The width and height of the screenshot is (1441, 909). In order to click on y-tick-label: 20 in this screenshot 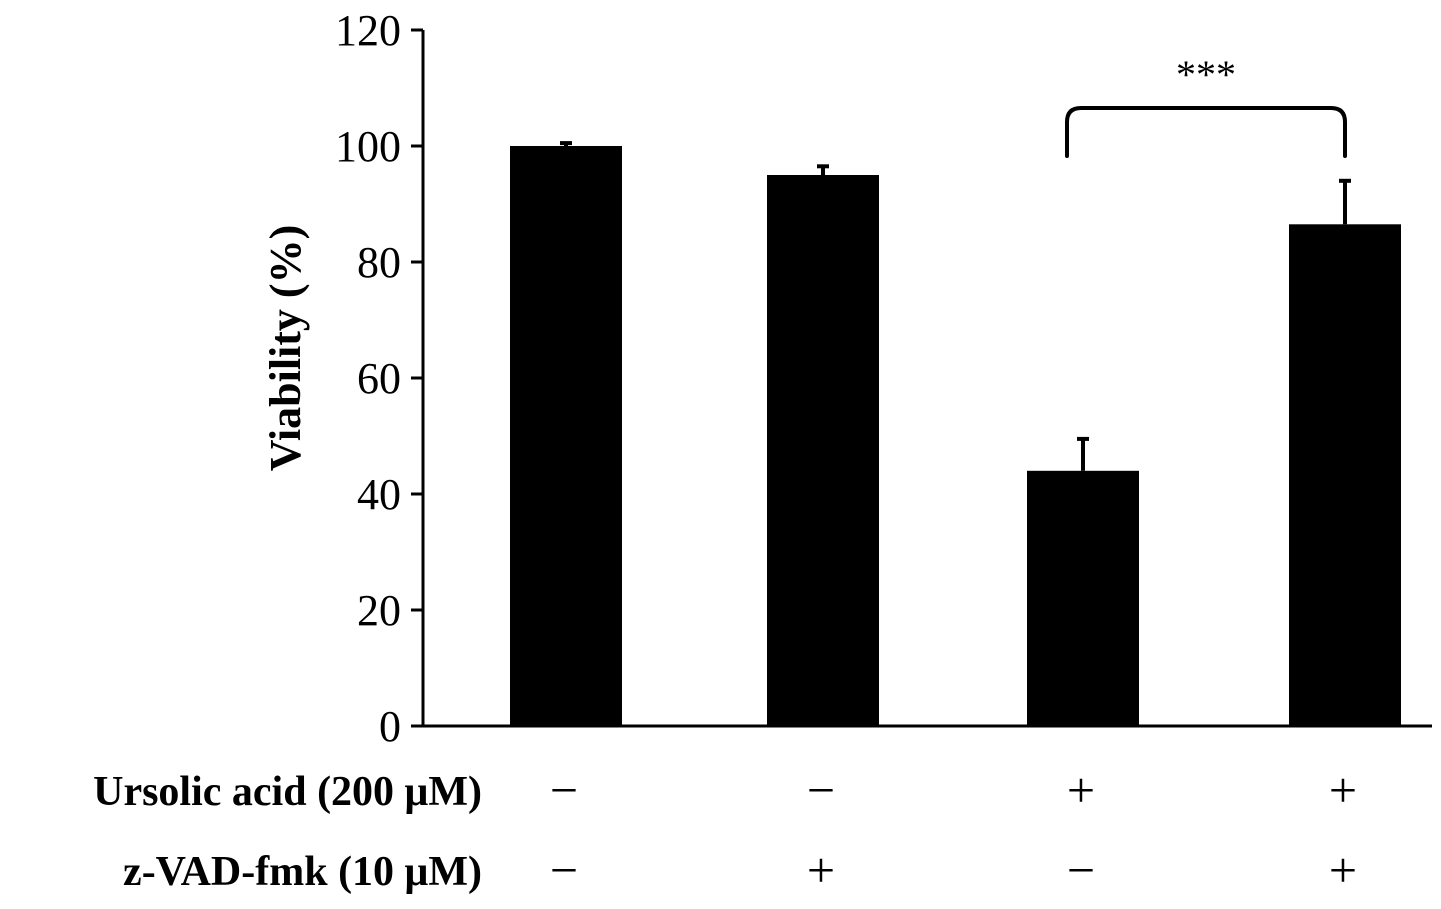, I will do `click(379, 610)`.